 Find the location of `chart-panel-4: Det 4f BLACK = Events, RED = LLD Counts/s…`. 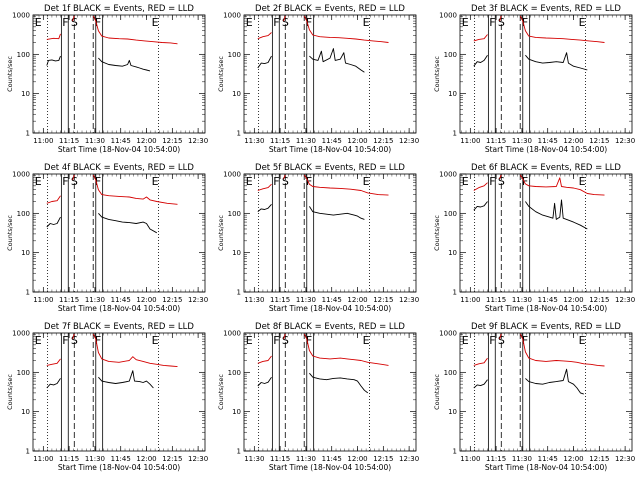

chart-panel-4: Det 4f BLACK = Events, RED = LLD Counts/s… is located at coordinates (107, 238).